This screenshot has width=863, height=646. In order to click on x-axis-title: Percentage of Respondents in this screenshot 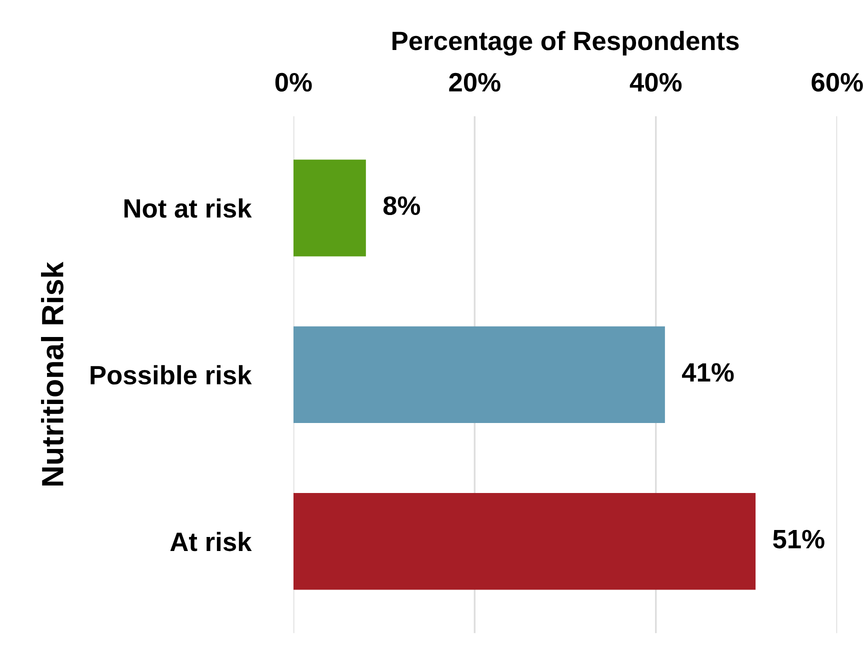, I will do `click(565, 43)`.